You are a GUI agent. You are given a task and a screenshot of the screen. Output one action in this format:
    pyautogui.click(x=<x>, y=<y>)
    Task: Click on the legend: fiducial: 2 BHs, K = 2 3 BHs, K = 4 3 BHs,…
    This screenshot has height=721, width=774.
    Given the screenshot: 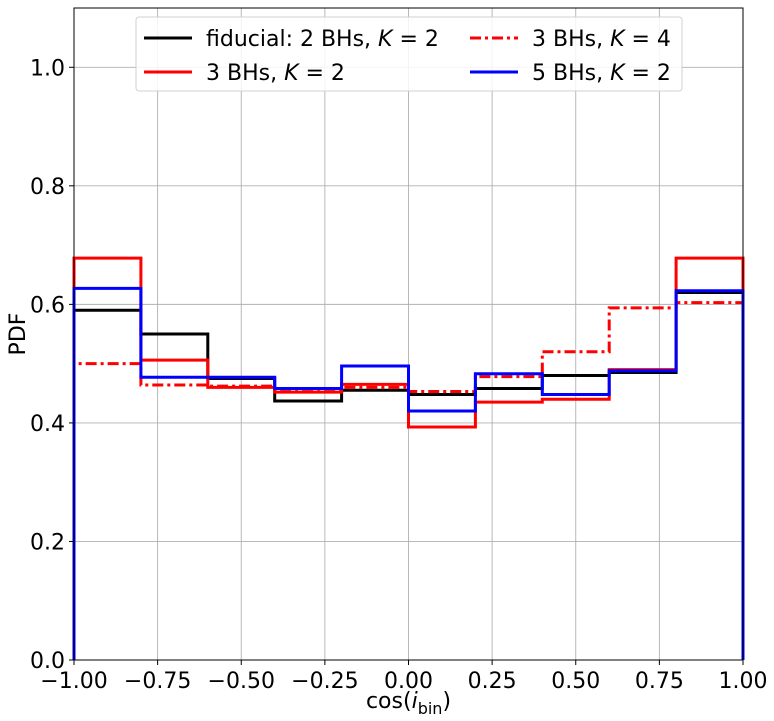 What is the action you would take?
    pyautogui.click(x=409, y=54)
    